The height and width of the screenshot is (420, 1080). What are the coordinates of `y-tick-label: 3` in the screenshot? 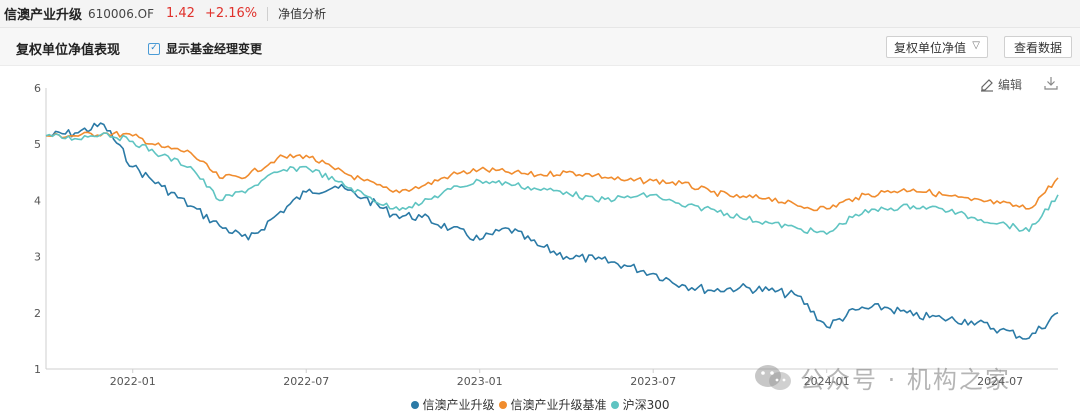 It's located at (37, 257).